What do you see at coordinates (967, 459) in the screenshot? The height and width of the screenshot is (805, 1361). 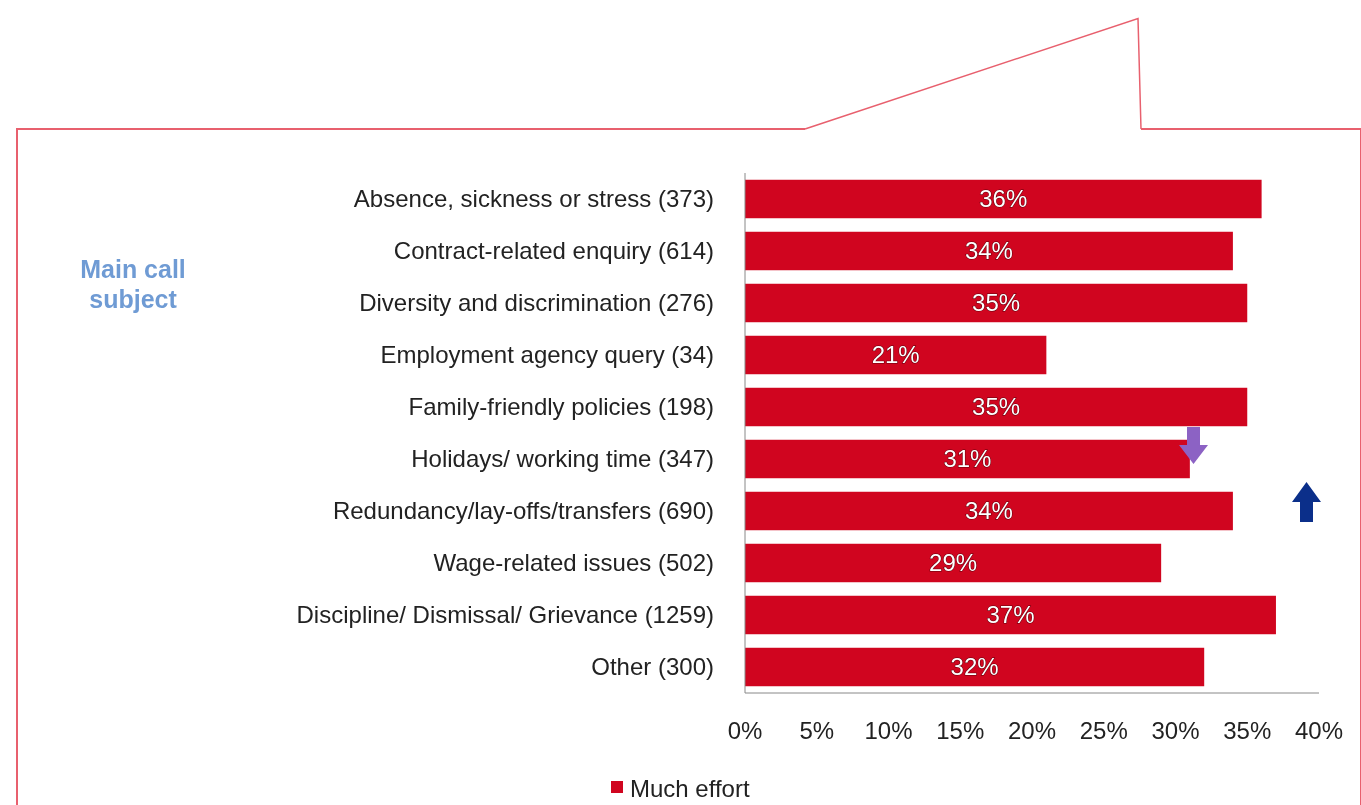 I see `text: 31%` at bounding box center [967, 459].